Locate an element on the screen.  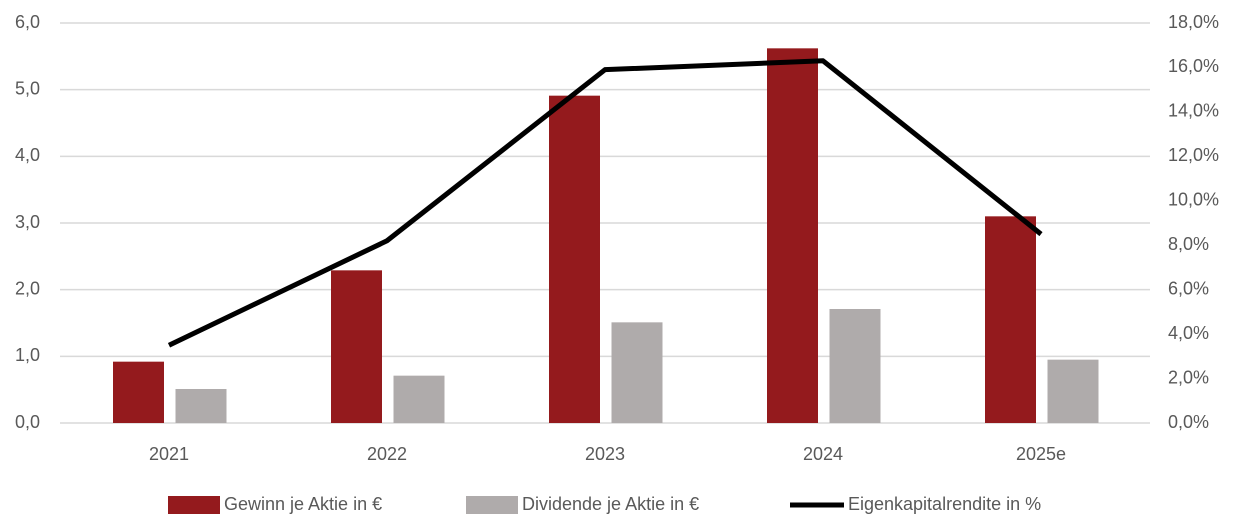
y-tick-label: 6,0 is located at coordinates (27, 22).